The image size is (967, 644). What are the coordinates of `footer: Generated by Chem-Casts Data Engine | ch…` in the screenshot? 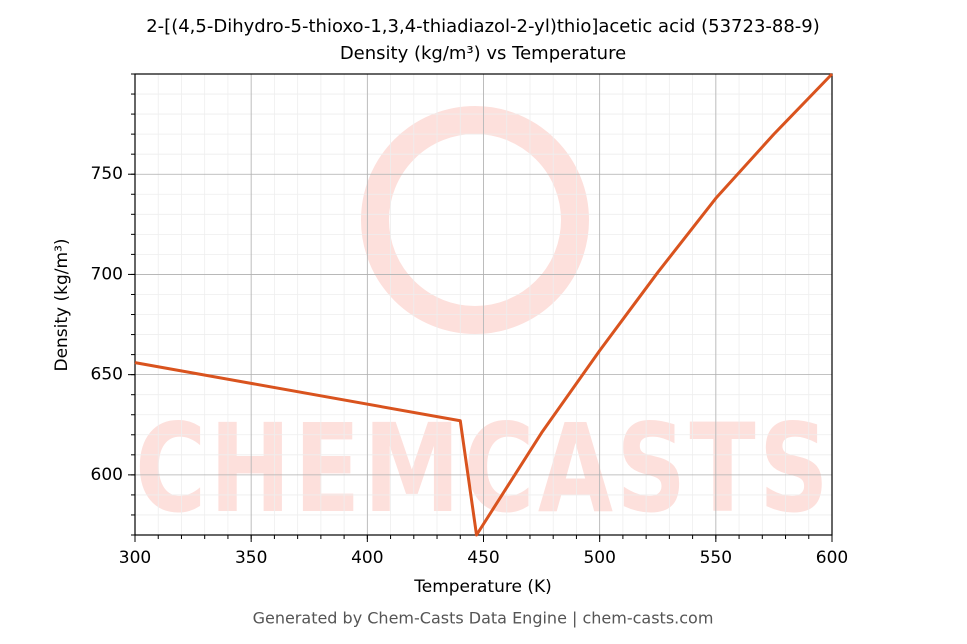 It's located at (483, 618).